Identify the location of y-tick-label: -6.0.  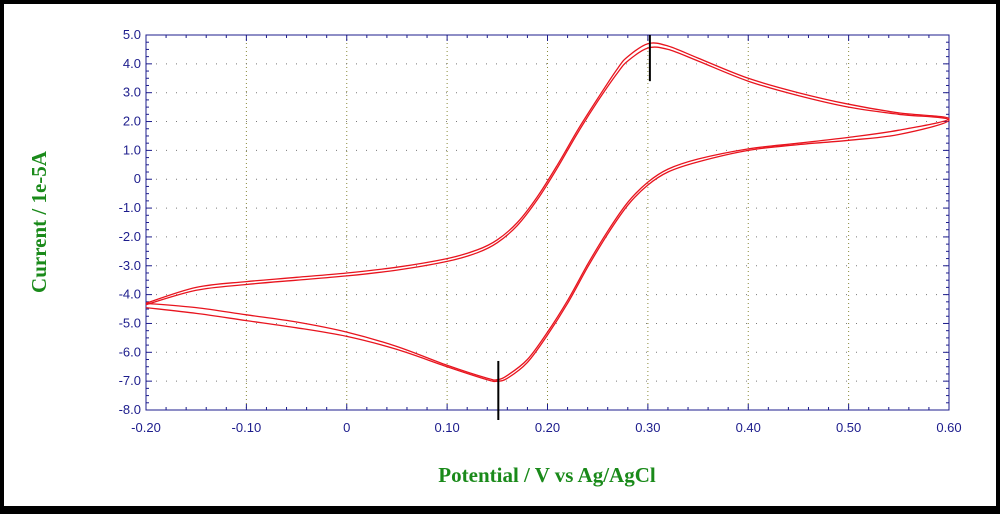
(130, 351).